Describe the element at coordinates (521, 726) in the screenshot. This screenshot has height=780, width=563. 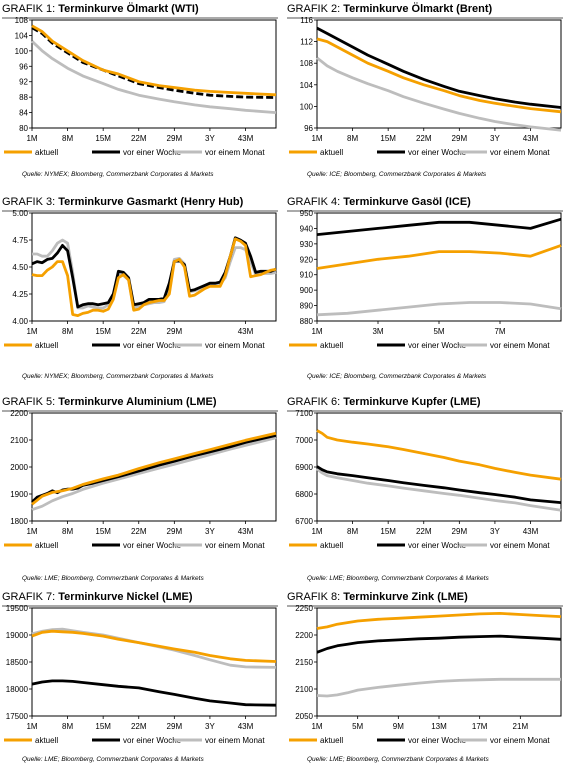
I see `x-tick-label: 21M` at that location.